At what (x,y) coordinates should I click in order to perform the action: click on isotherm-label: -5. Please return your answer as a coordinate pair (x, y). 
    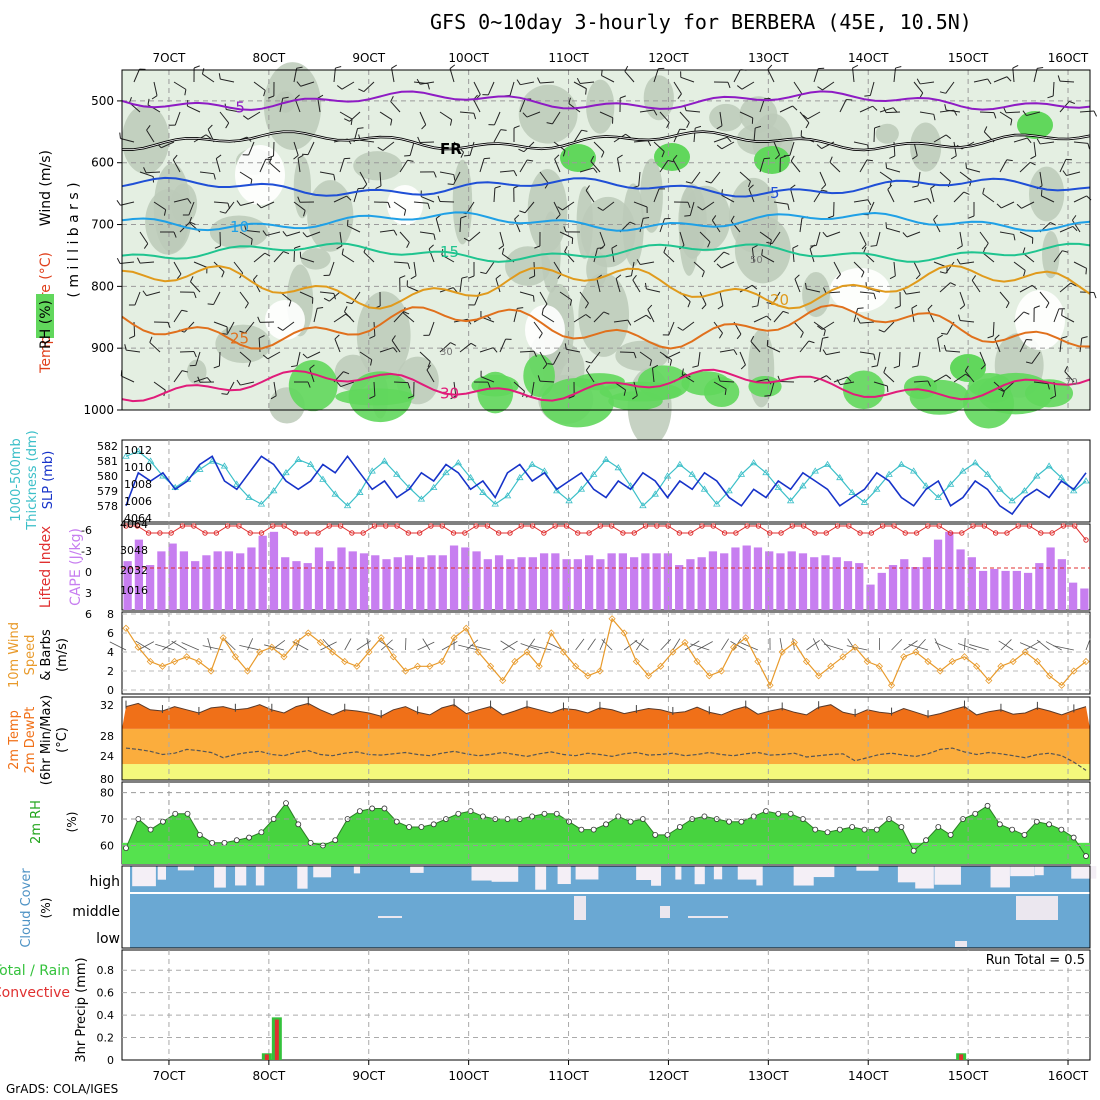
    Looking at the image, I should click on (237, 108).